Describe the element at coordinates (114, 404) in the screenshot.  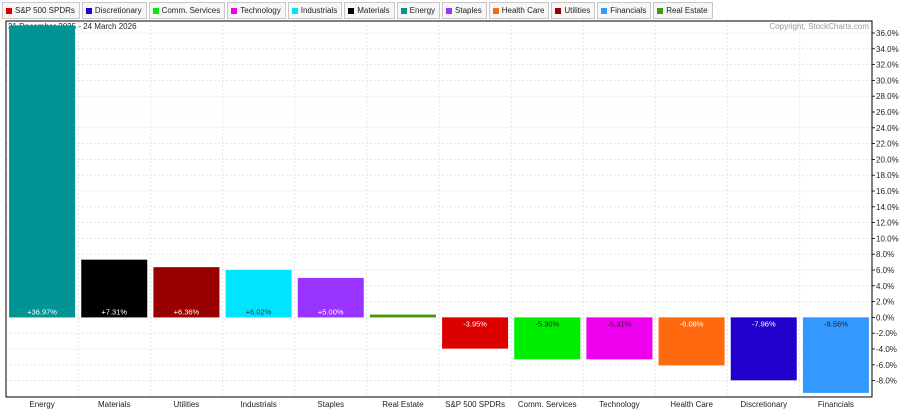
I see `category-label: Materials` at that location.